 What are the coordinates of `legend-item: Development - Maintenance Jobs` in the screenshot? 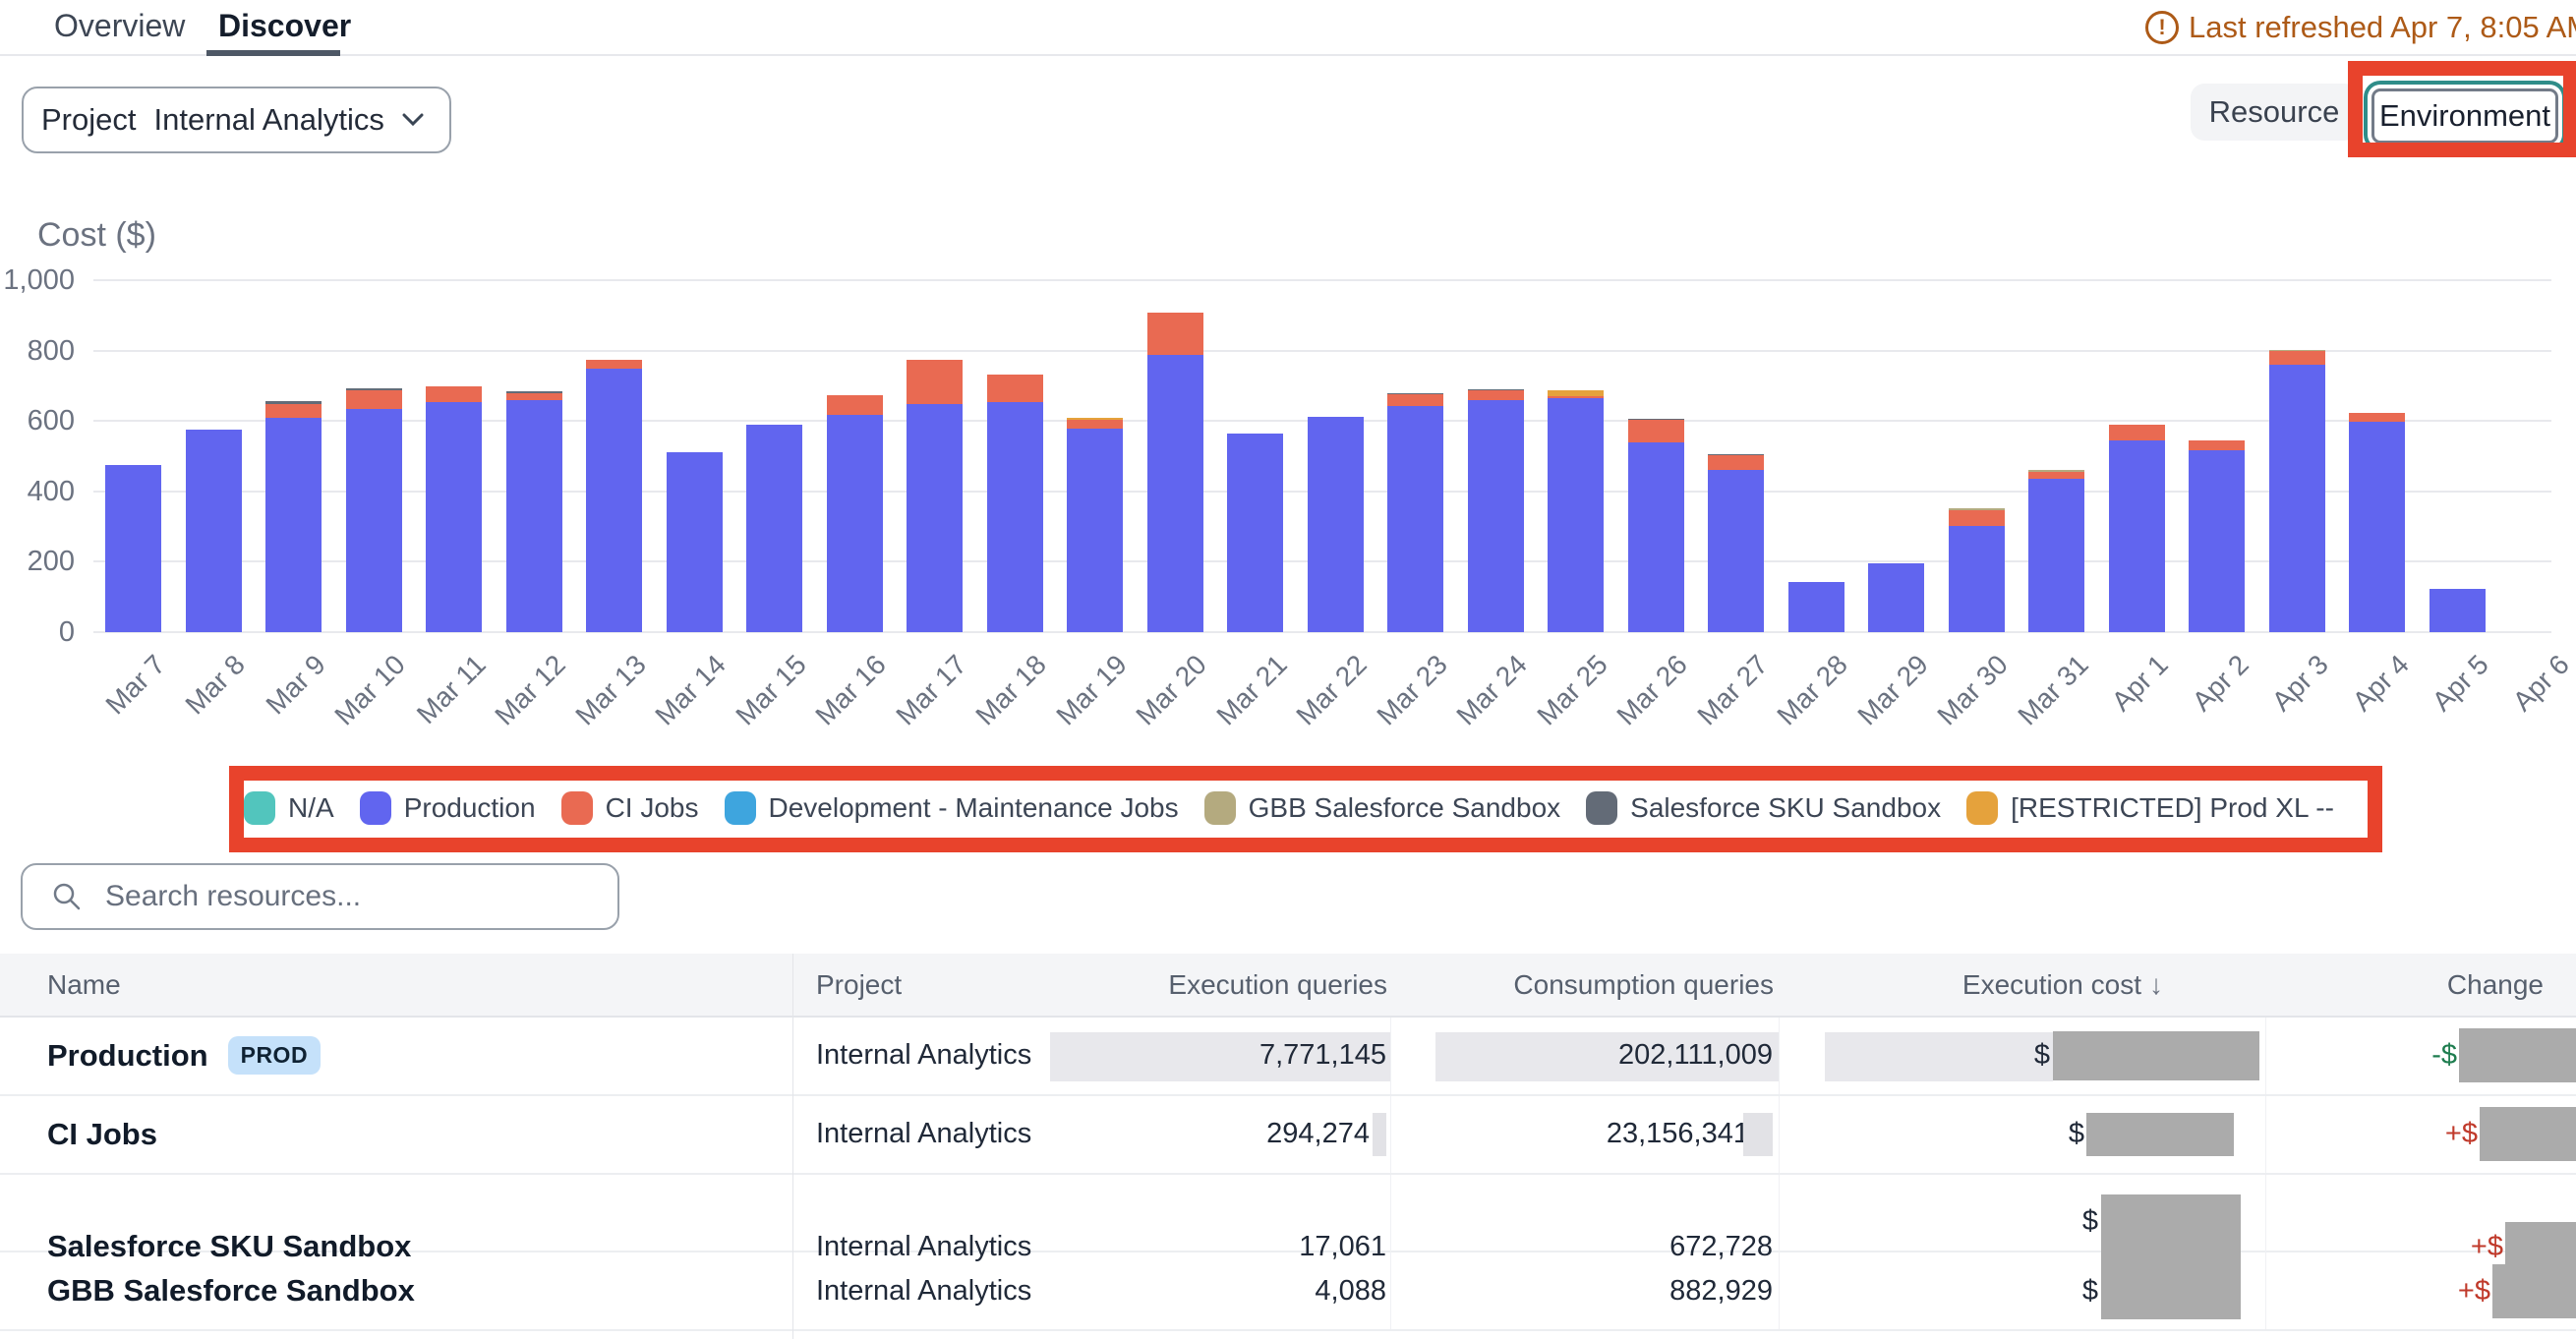 It's located at (951, 808).